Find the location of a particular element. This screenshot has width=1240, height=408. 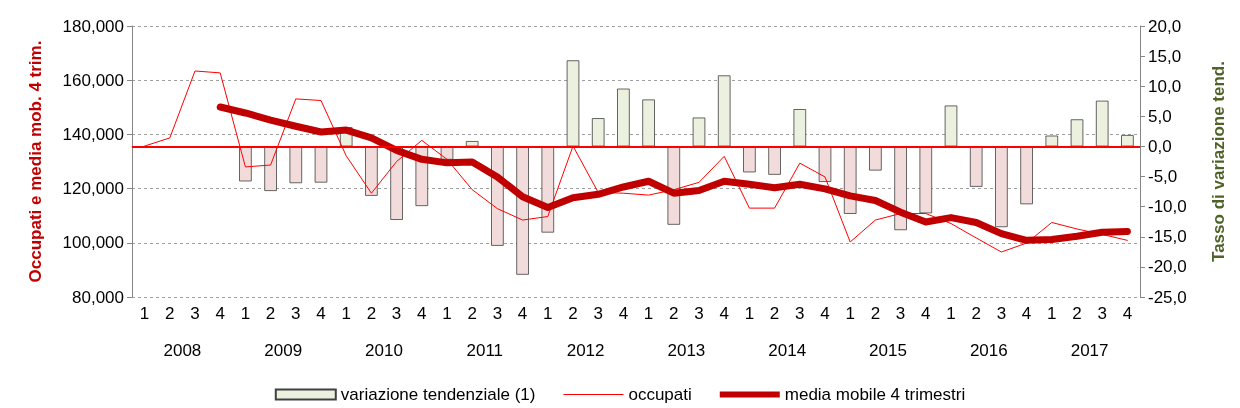

text: 2016 is located at coordinates (988, 350).